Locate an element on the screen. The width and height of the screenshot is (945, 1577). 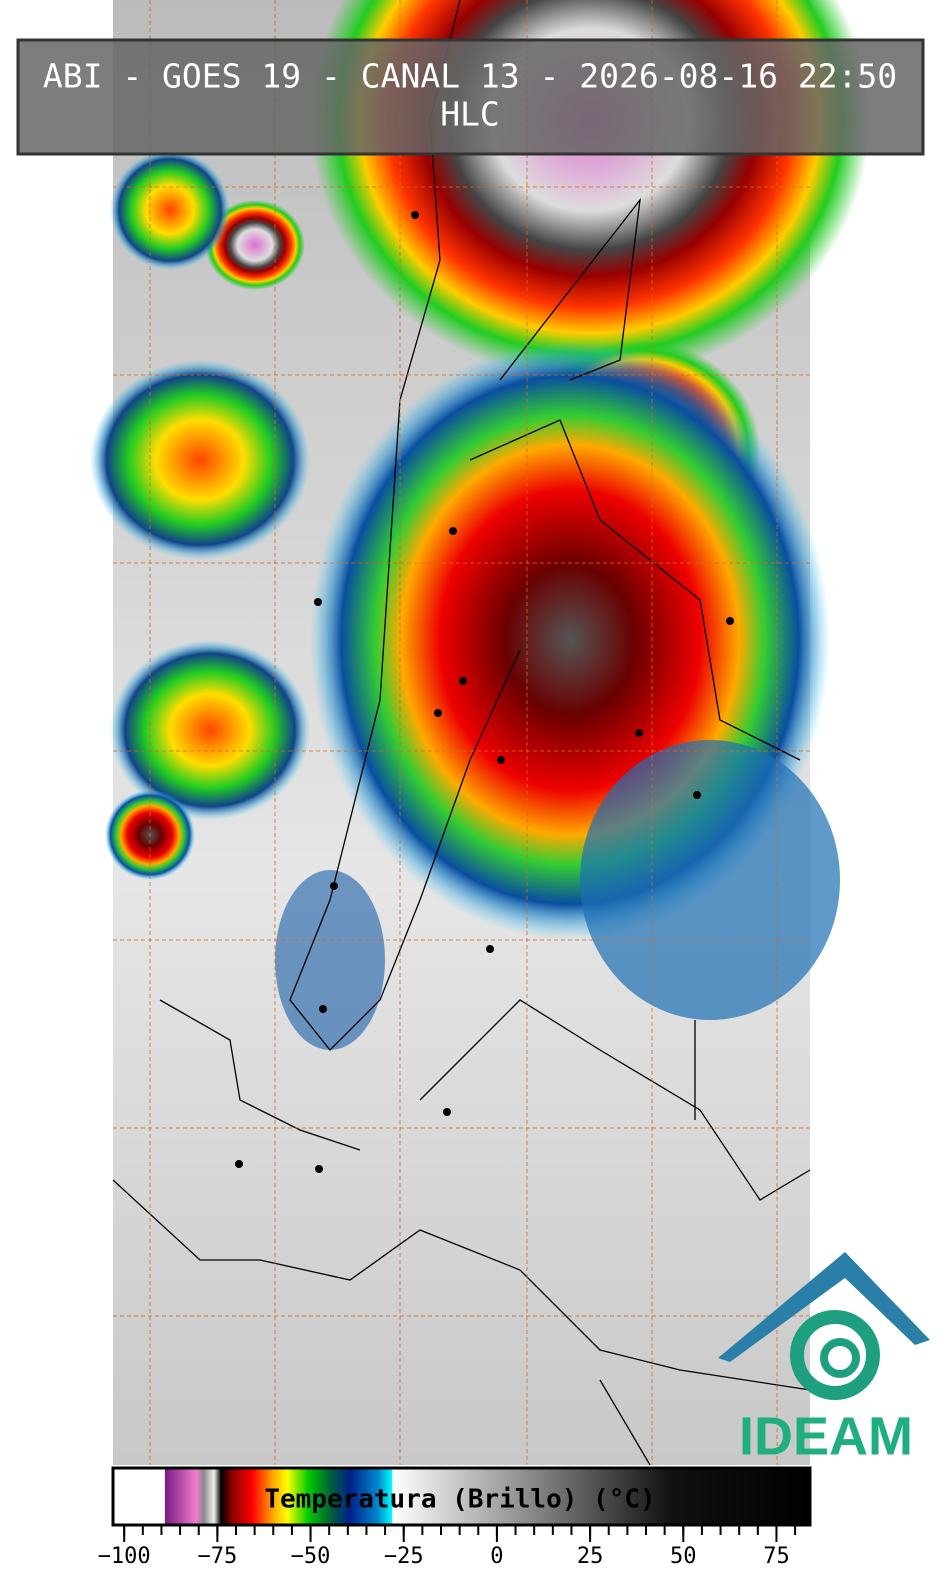
colorbar-label: Temperatura (Brillo) (°C) is located at coordinates (459, 1500).